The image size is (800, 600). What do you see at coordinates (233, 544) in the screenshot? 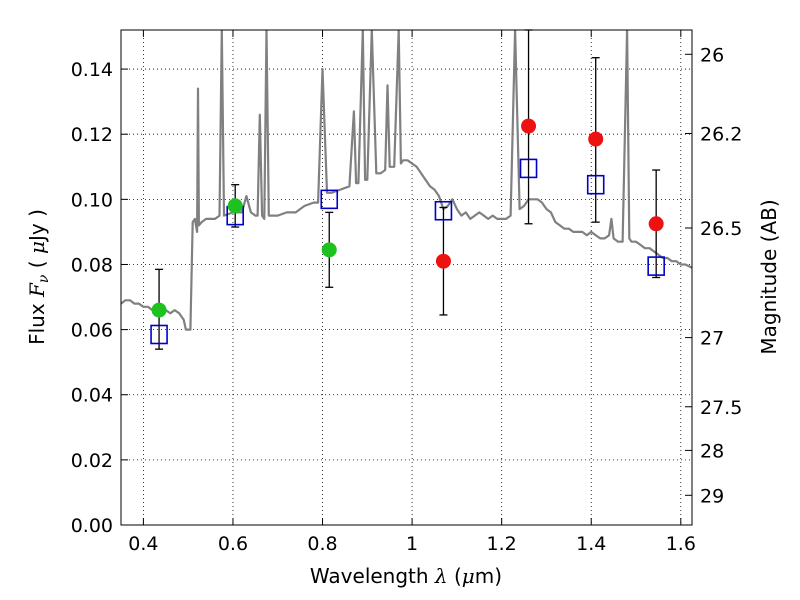
I see `x-tick-label: 0.6` at bounding box center [233, 544].